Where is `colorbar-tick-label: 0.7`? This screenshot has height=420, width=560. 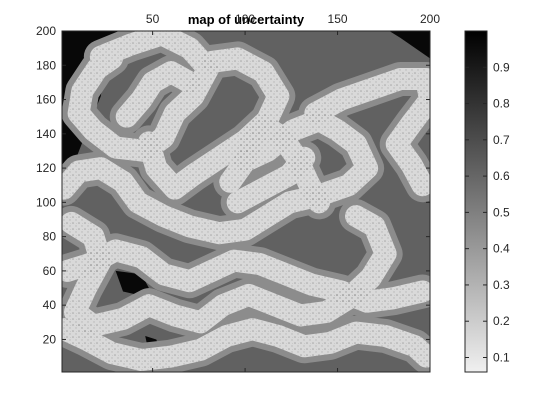
colorbar-tick-label: 0.7 is located at coordinates (501, 140).